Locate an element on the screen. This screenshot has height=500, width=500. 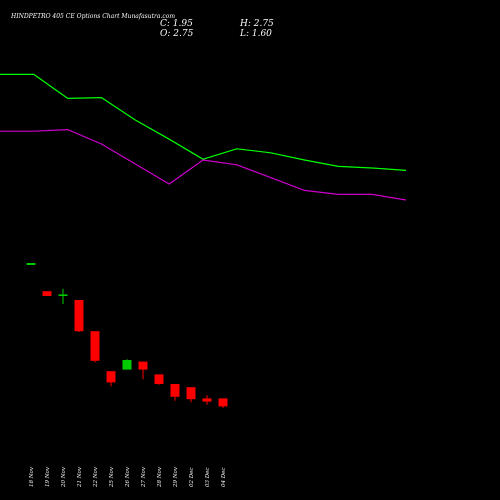
close-value: C: 1.95 is located at coordinates (176, 24).